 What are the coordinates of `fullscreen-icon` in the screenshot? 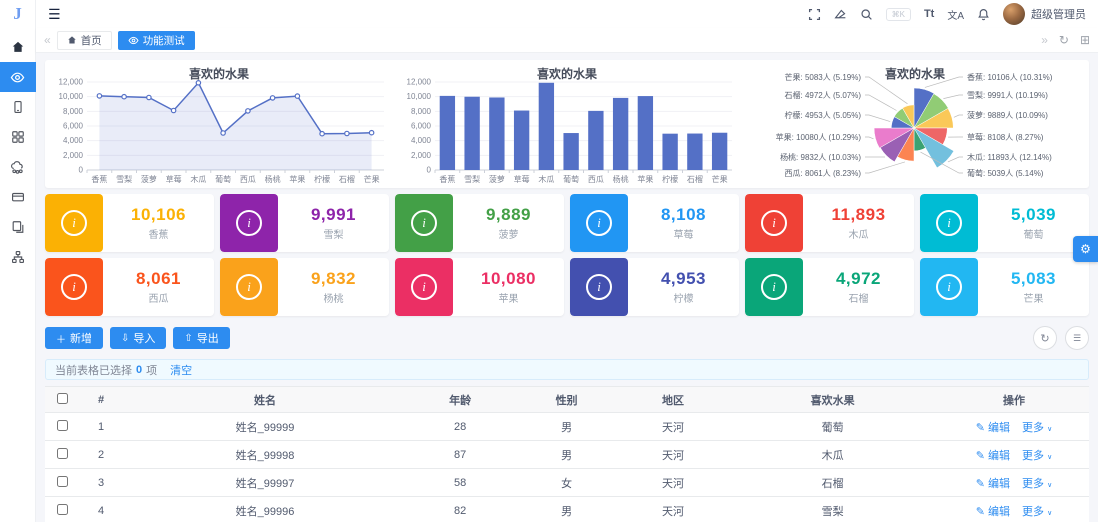 It's located at (814, 14).